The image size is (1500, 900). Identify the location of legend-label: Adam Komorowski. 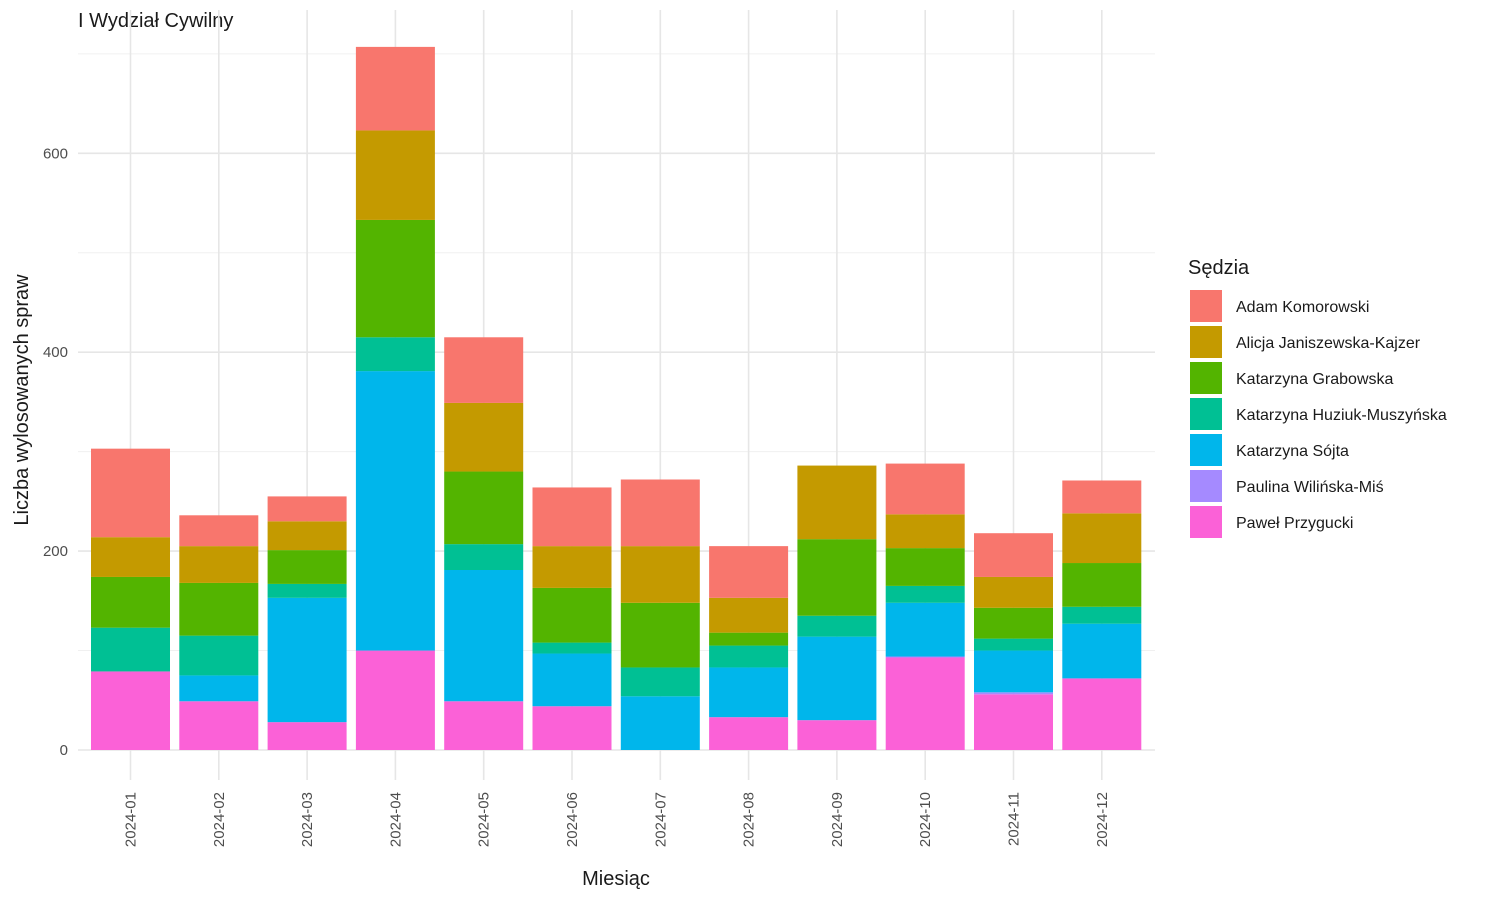
(1302, 307).